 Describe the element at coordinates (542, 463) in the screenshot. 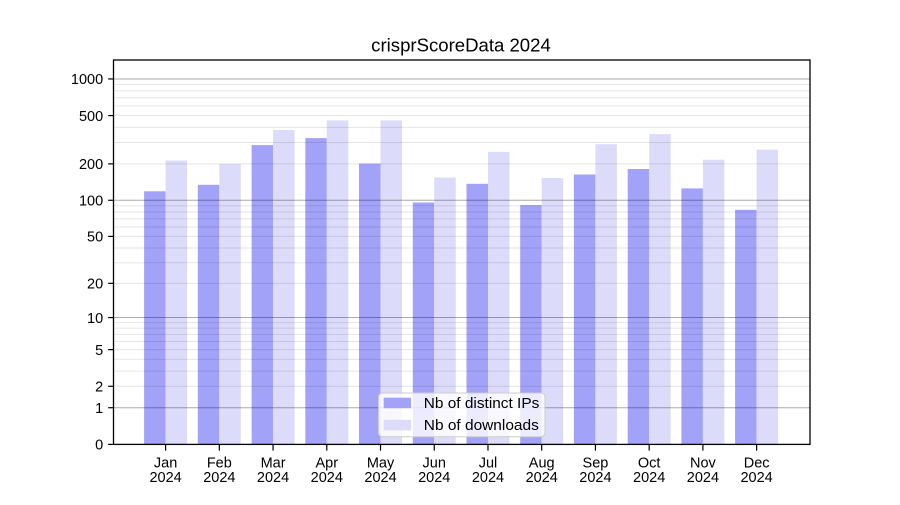

I see `svg-text: Aug` at that location.